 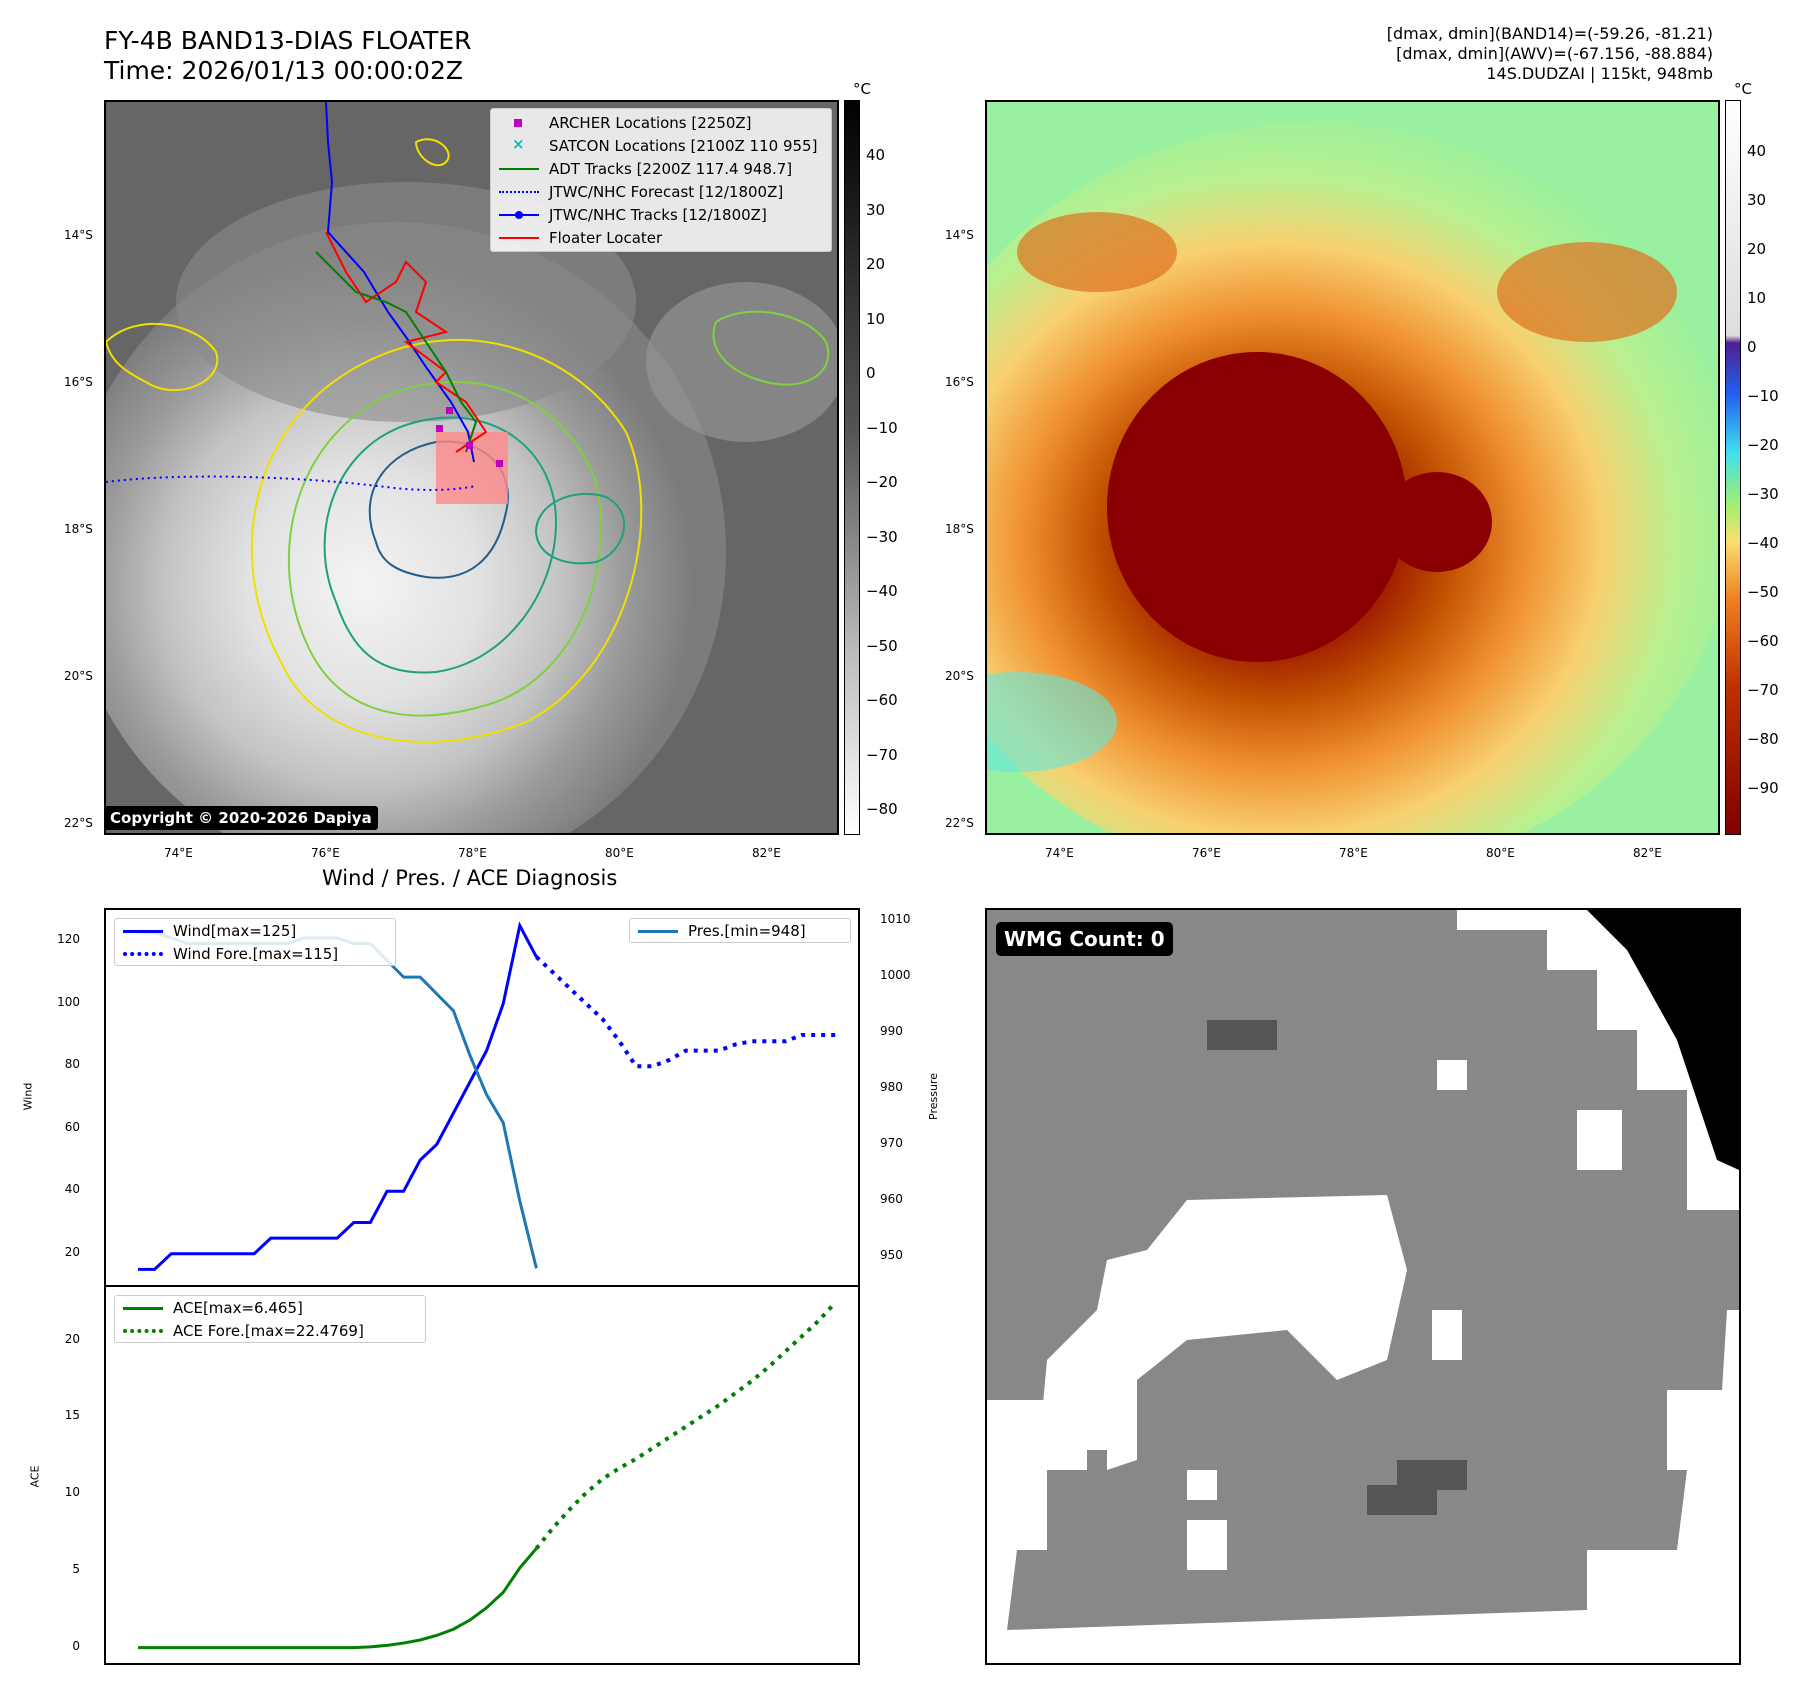 What do you see at coordinates (852, 467) in the screenshot?
I see `colorbar-left` at bounding box center [852, 467].